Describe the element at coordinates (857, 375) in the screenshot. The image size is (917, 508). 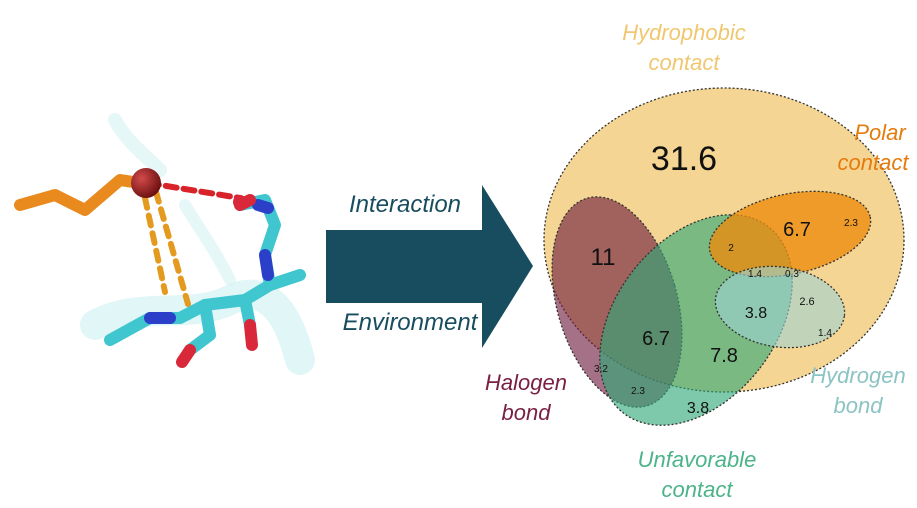
I see `label-hydrogen-line1: Hydrogen` at that location.